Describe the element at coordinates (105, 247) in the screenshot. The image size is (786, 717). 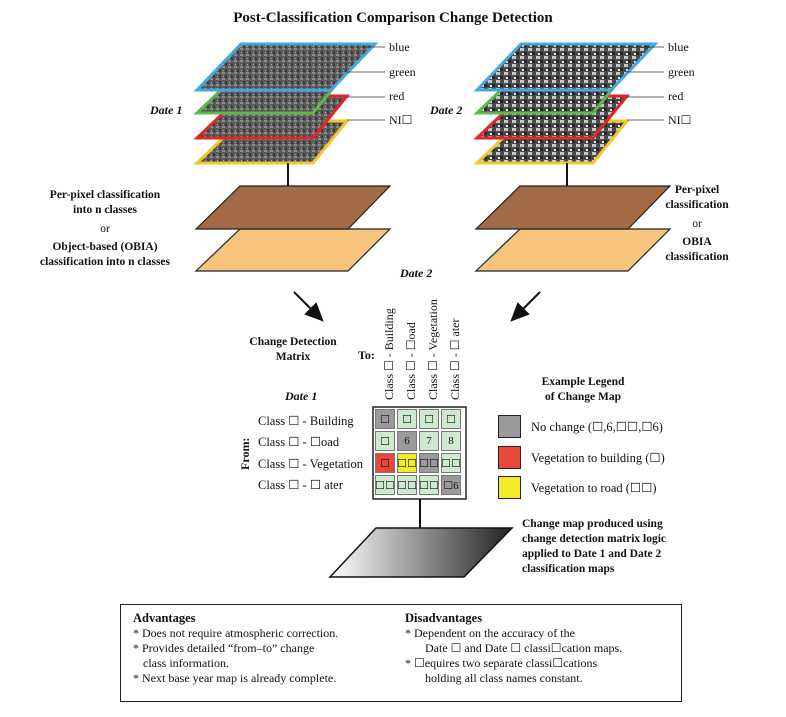
I see `date1-class-line3: Object-based (OBIA)` at that location.